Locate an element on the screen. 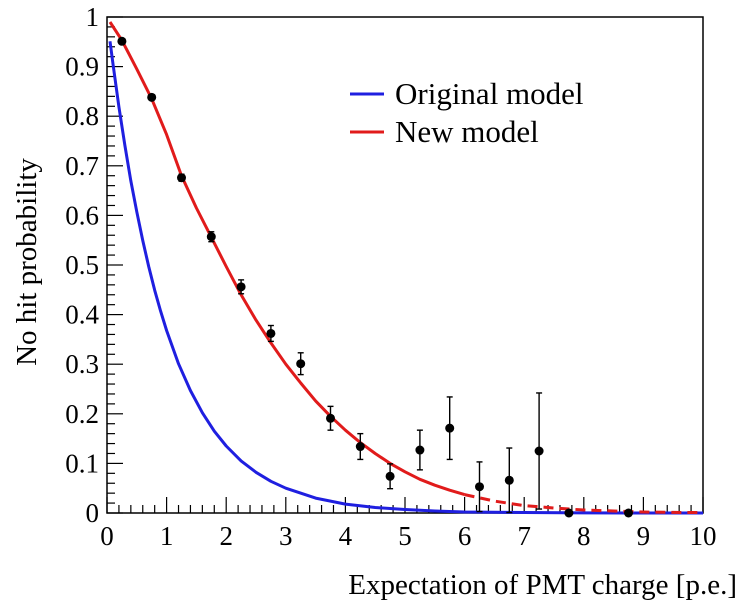 The width and height of the screenshot is (750, 608). x-tick-label: 7 is located at coordinates (524, 536).